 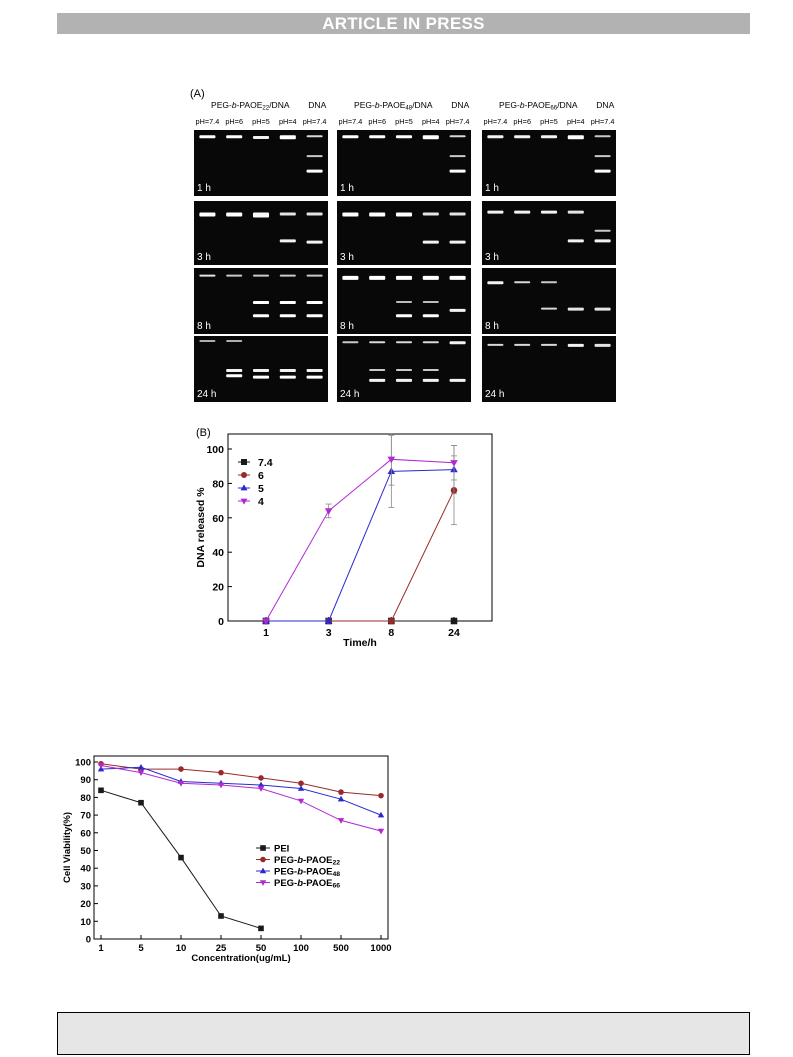 What do you see at coordinates (85, 851) in the screenshot?
I see `y-tick-label: 50` at bounding box center [85, 851].